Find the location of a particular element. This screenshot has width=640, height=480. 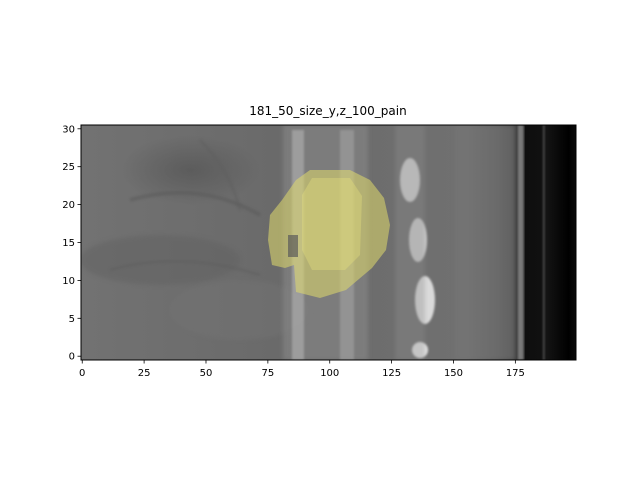

y-axis: 0 5 10 15 20 25 30 is located at coordinates (71, 243).